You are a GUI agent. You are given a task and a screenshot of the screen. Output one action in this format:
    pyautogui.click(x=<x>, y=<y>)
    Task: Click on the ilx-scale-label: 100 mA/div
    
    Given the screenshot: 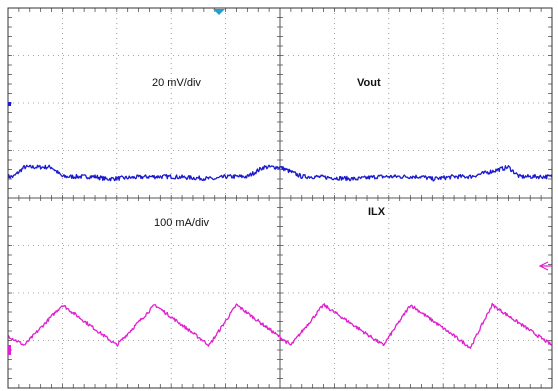 What is the action you would take?
    pyautogui.click(x=182, y=223)
    